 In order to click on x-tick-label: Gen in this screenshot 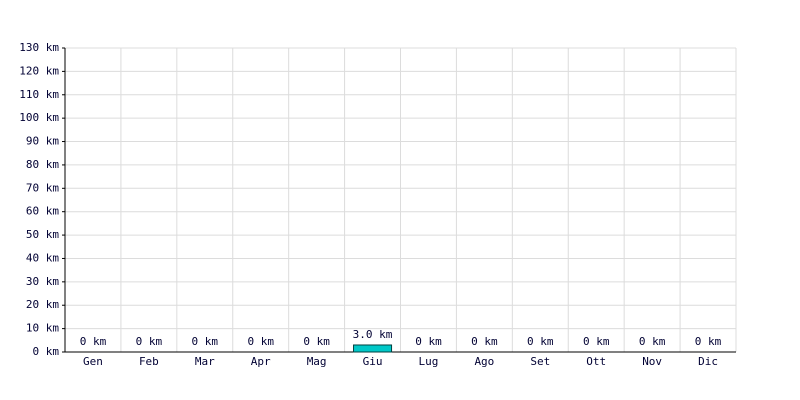, I will do `click(93, 361)`.